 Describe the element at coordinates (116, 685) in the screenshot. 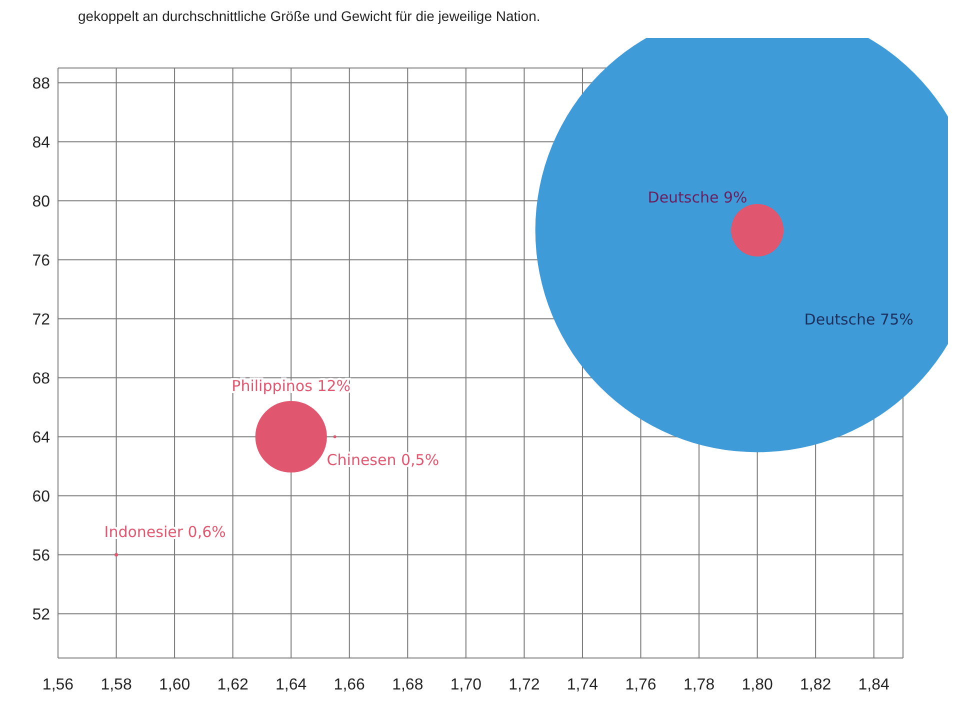

I see `x-tick-label: 1,58` at that location.